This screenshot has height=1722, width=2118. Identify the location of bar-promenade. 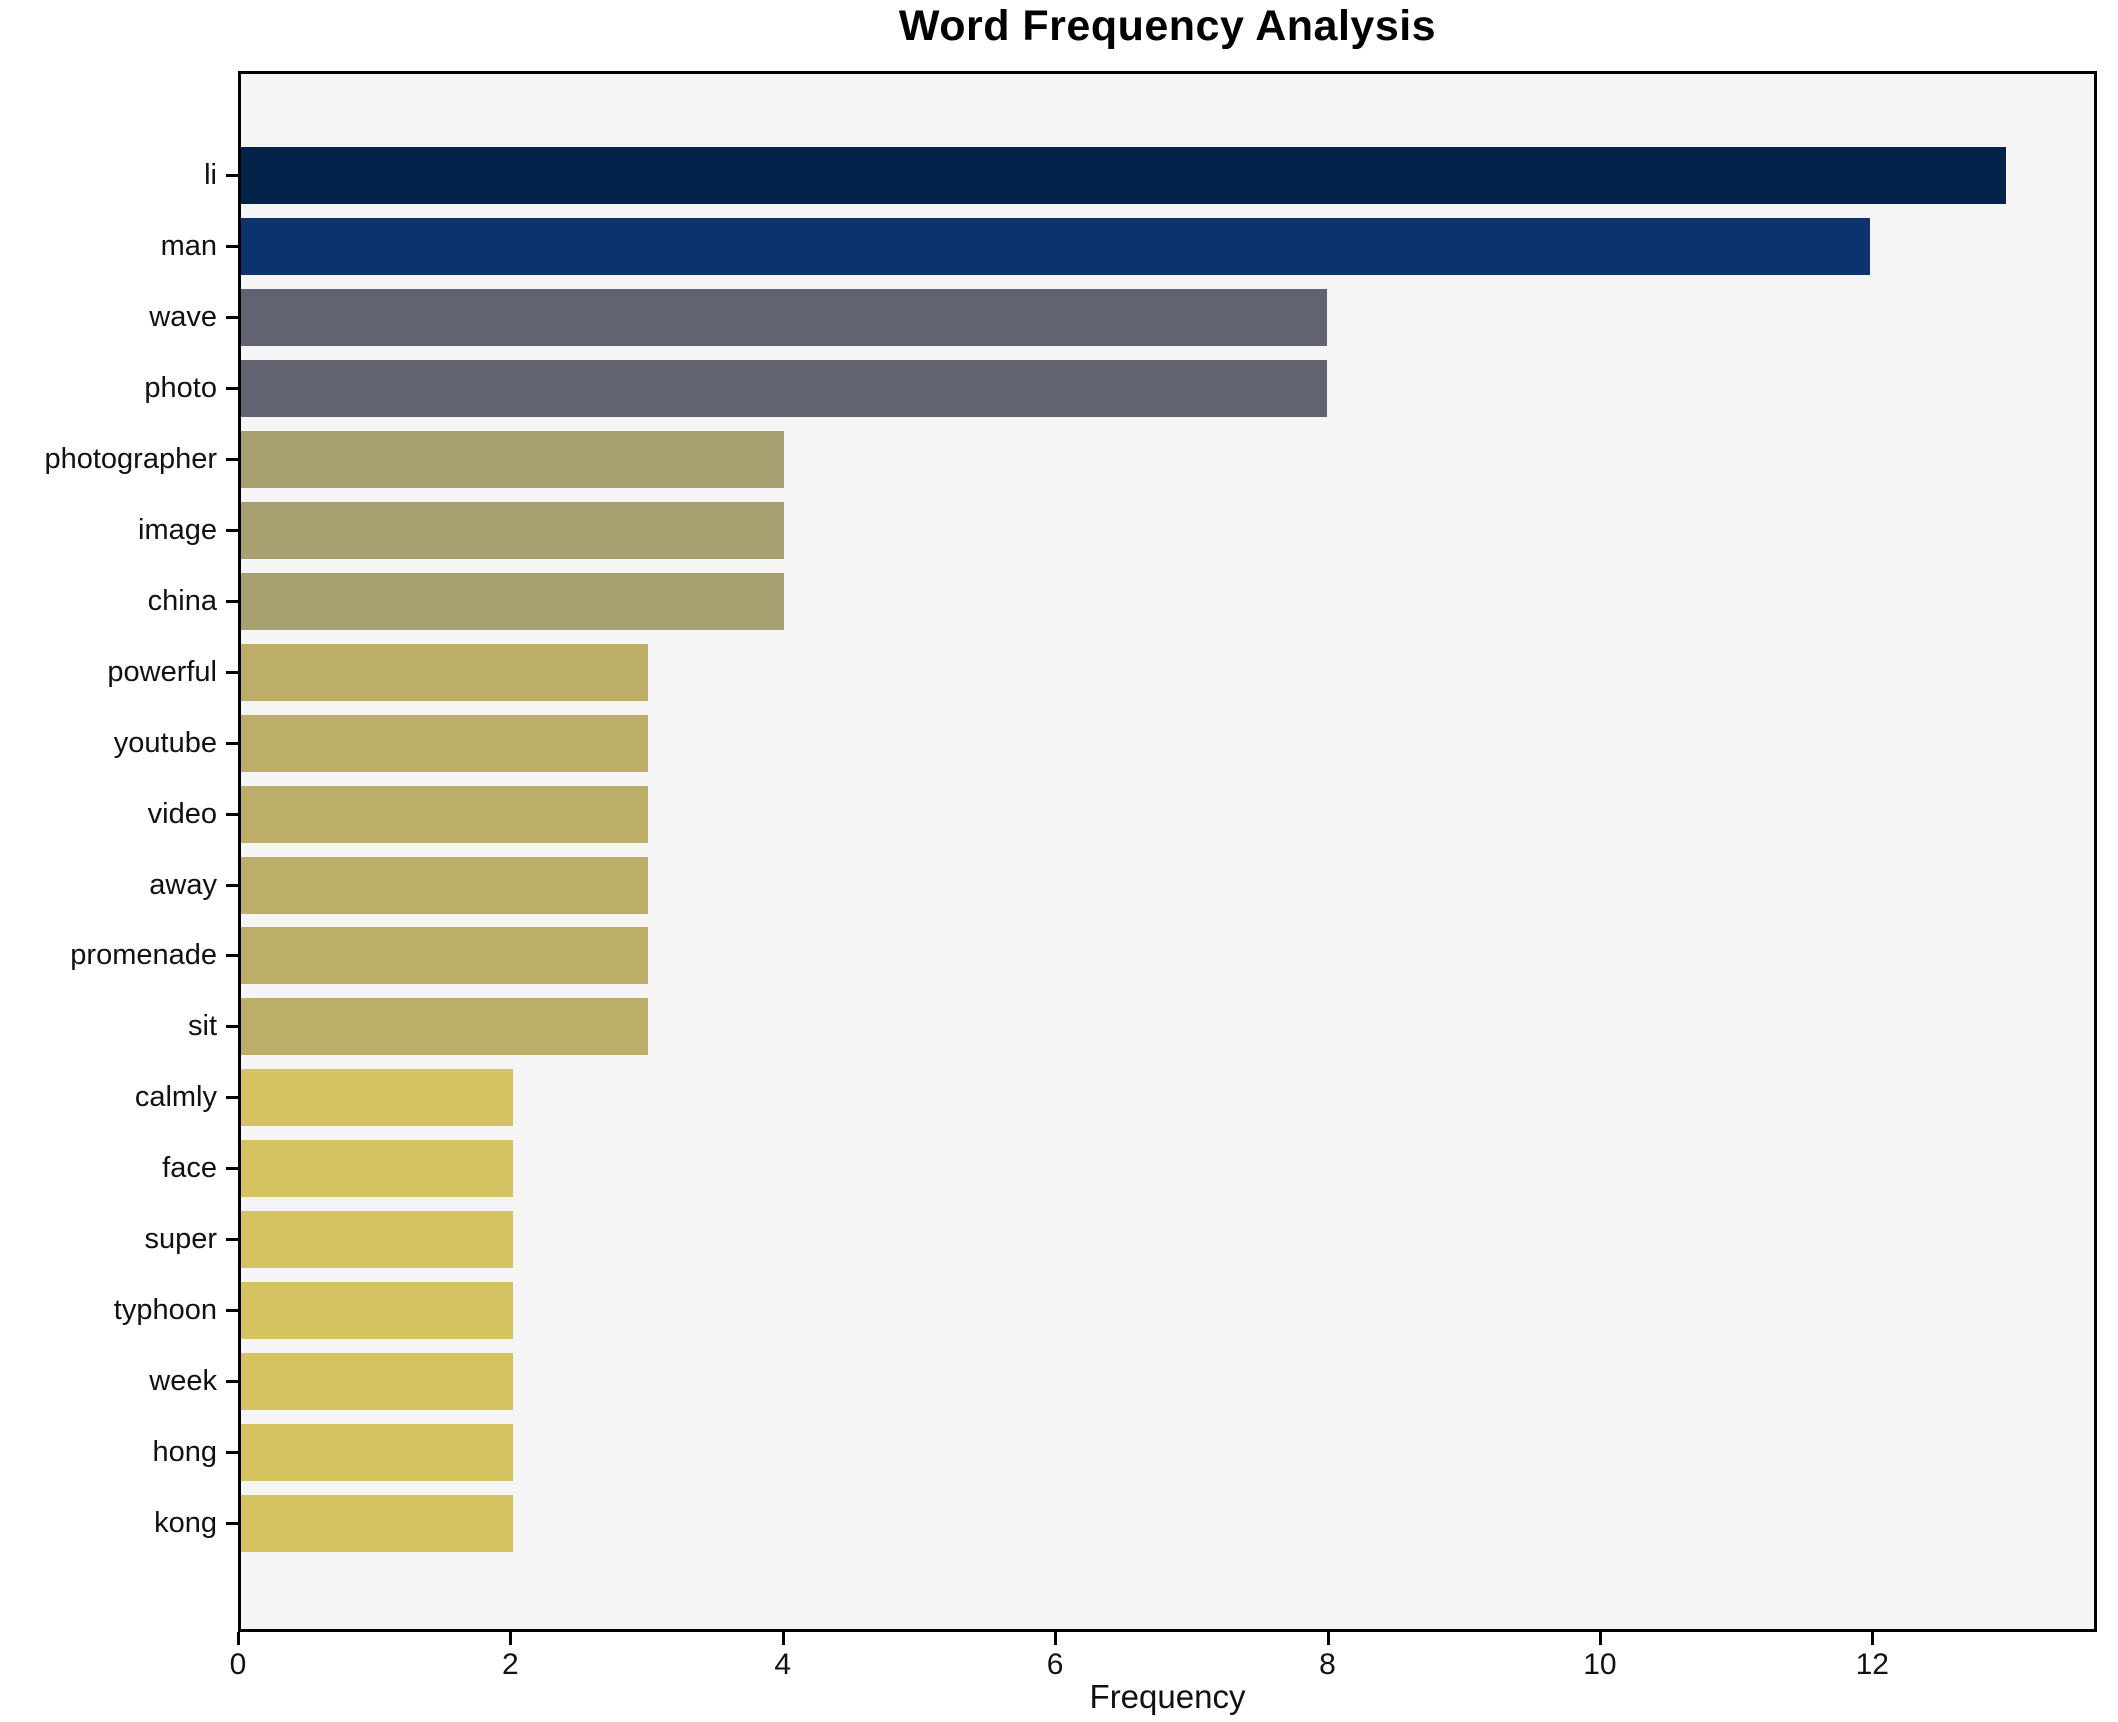
(445, 956).